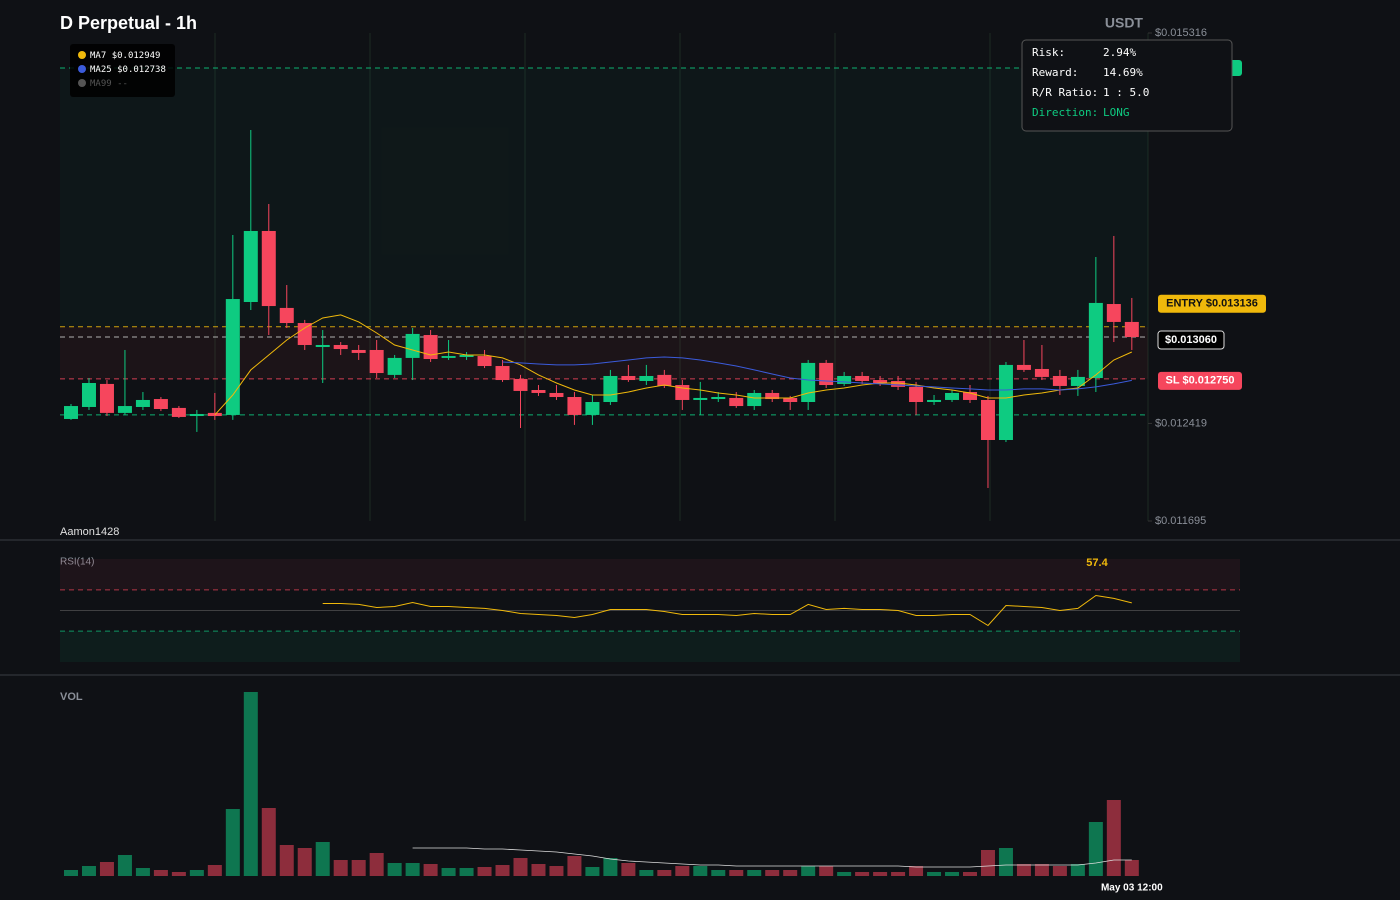  I want to click on level-tag-label: $0.013060, so click(1191, 340).